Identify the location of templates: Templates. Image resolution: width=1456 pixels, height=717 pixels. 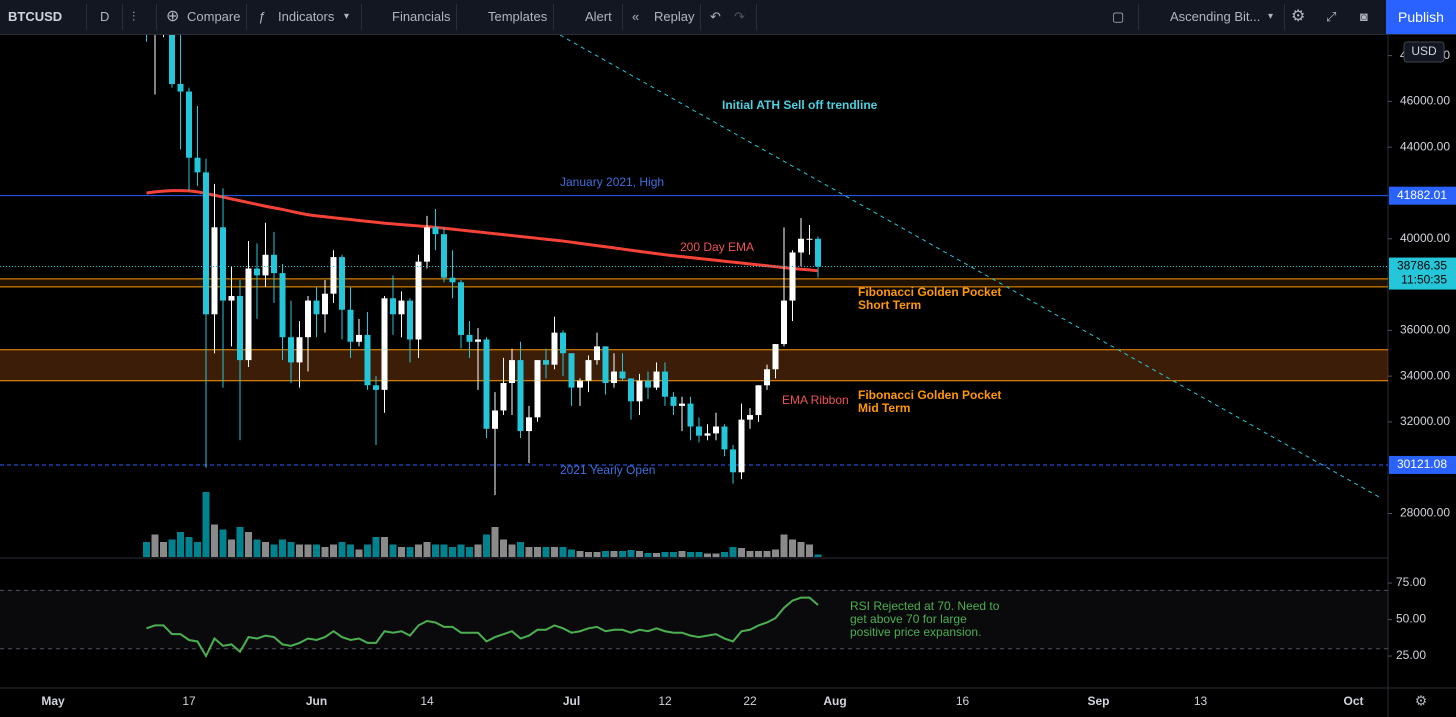
(518, 16).